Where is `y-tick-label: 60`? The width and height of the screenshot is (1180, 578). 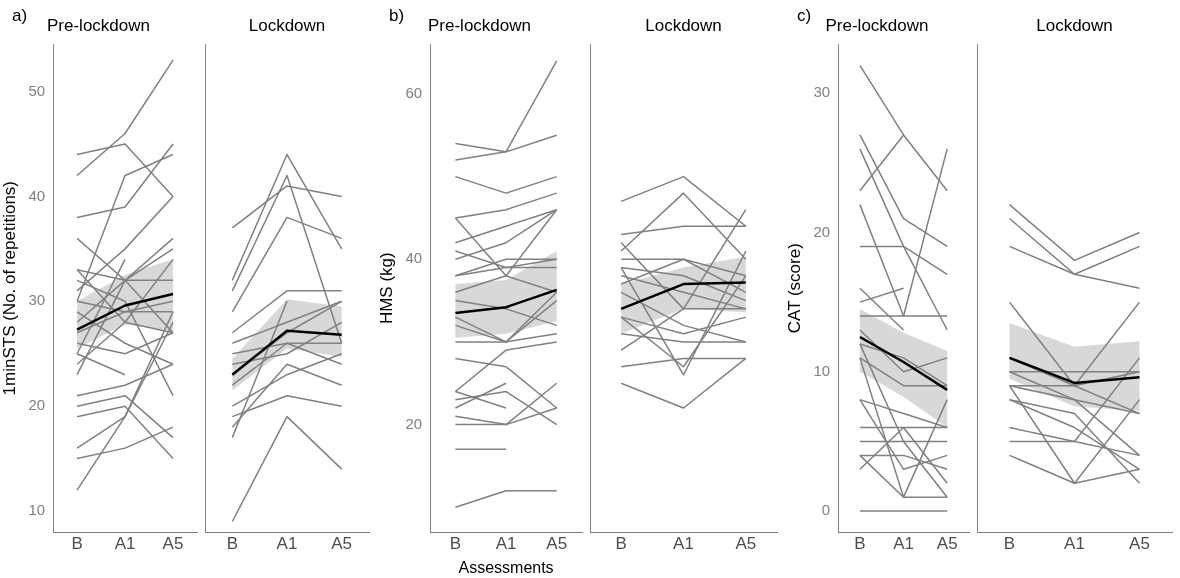
y-tick-label: 60 is located at coordinates (414, 93).